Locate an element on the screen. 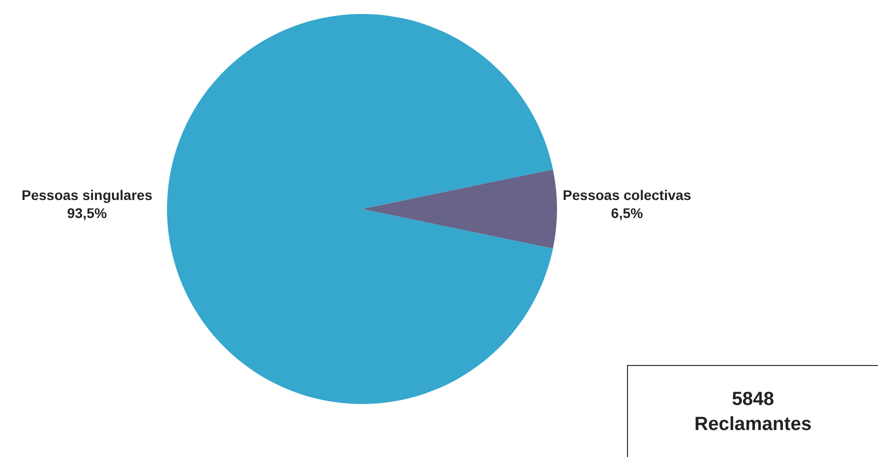 This screenshot has height=457, width=878. slice-label: Pessoas colectivas is located at coordinates (627, 195).